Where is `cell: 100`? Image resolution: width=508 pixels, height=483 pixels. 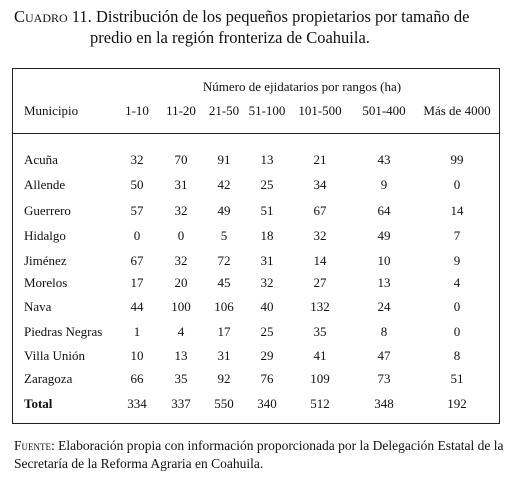
cell: 100 is located at coordinates (181, 306).